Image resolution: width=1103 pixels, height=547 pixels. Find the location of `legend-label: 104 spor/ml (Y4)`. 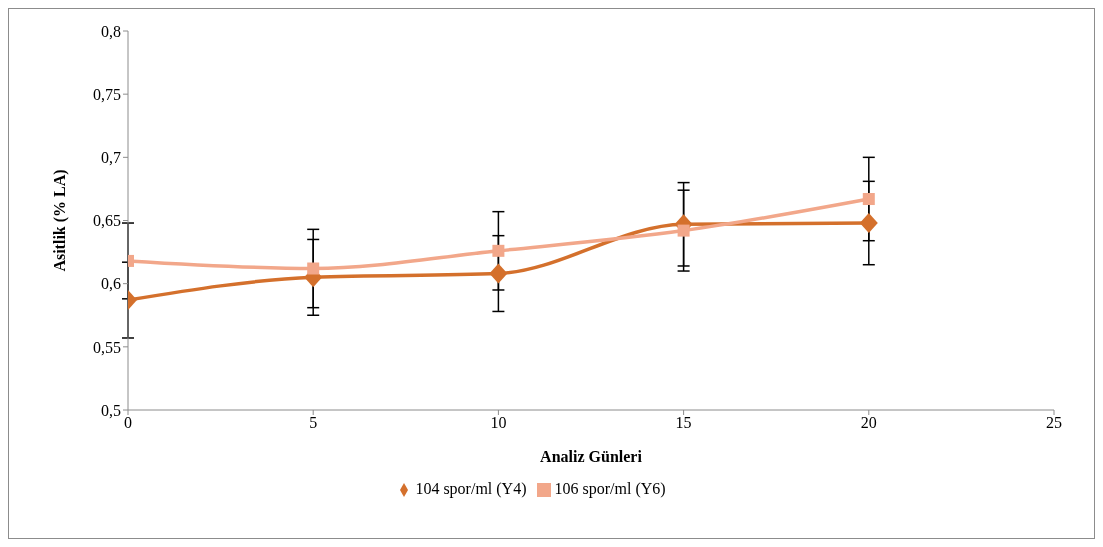

legend-label: 104 spor/ml (Y4) is located at coordinates (471, 488).